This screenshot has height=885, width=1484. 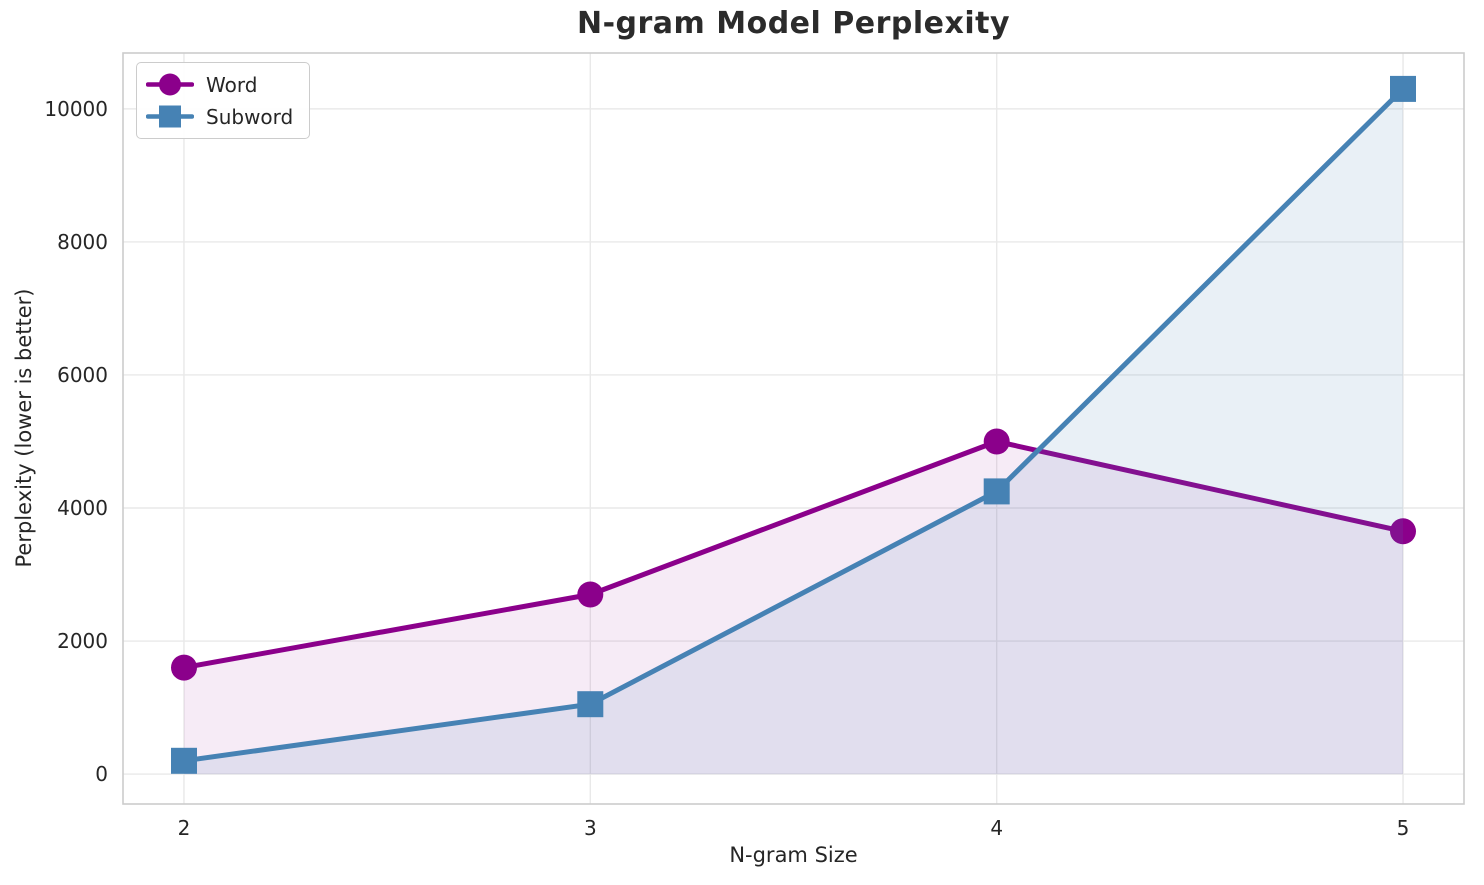 What do you see at coordinates (1403, 828) in the screenshot?
I see `x-tick-label: 5` at bounding box center [1403, 828].